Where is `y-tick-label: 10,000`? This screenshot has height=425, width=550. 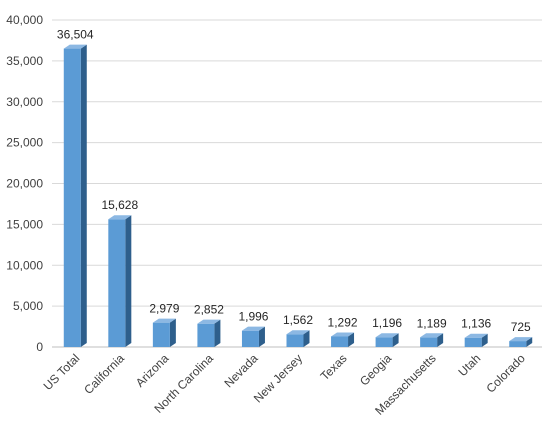
y-tick-label: 10,000 is located at coordinates (24, 265).